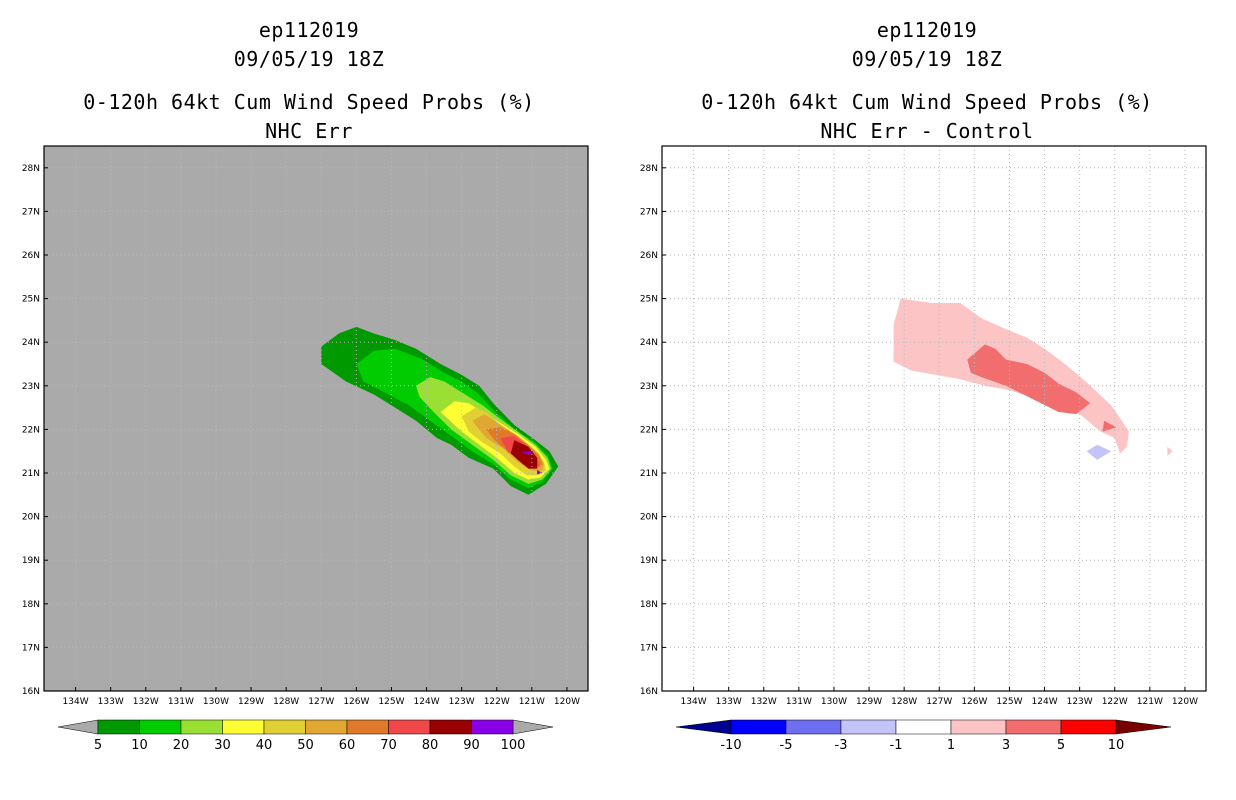  Describe the element at coordinates (31, 169) in the screenshot. I see `y-tick-label: 28N` at that location.